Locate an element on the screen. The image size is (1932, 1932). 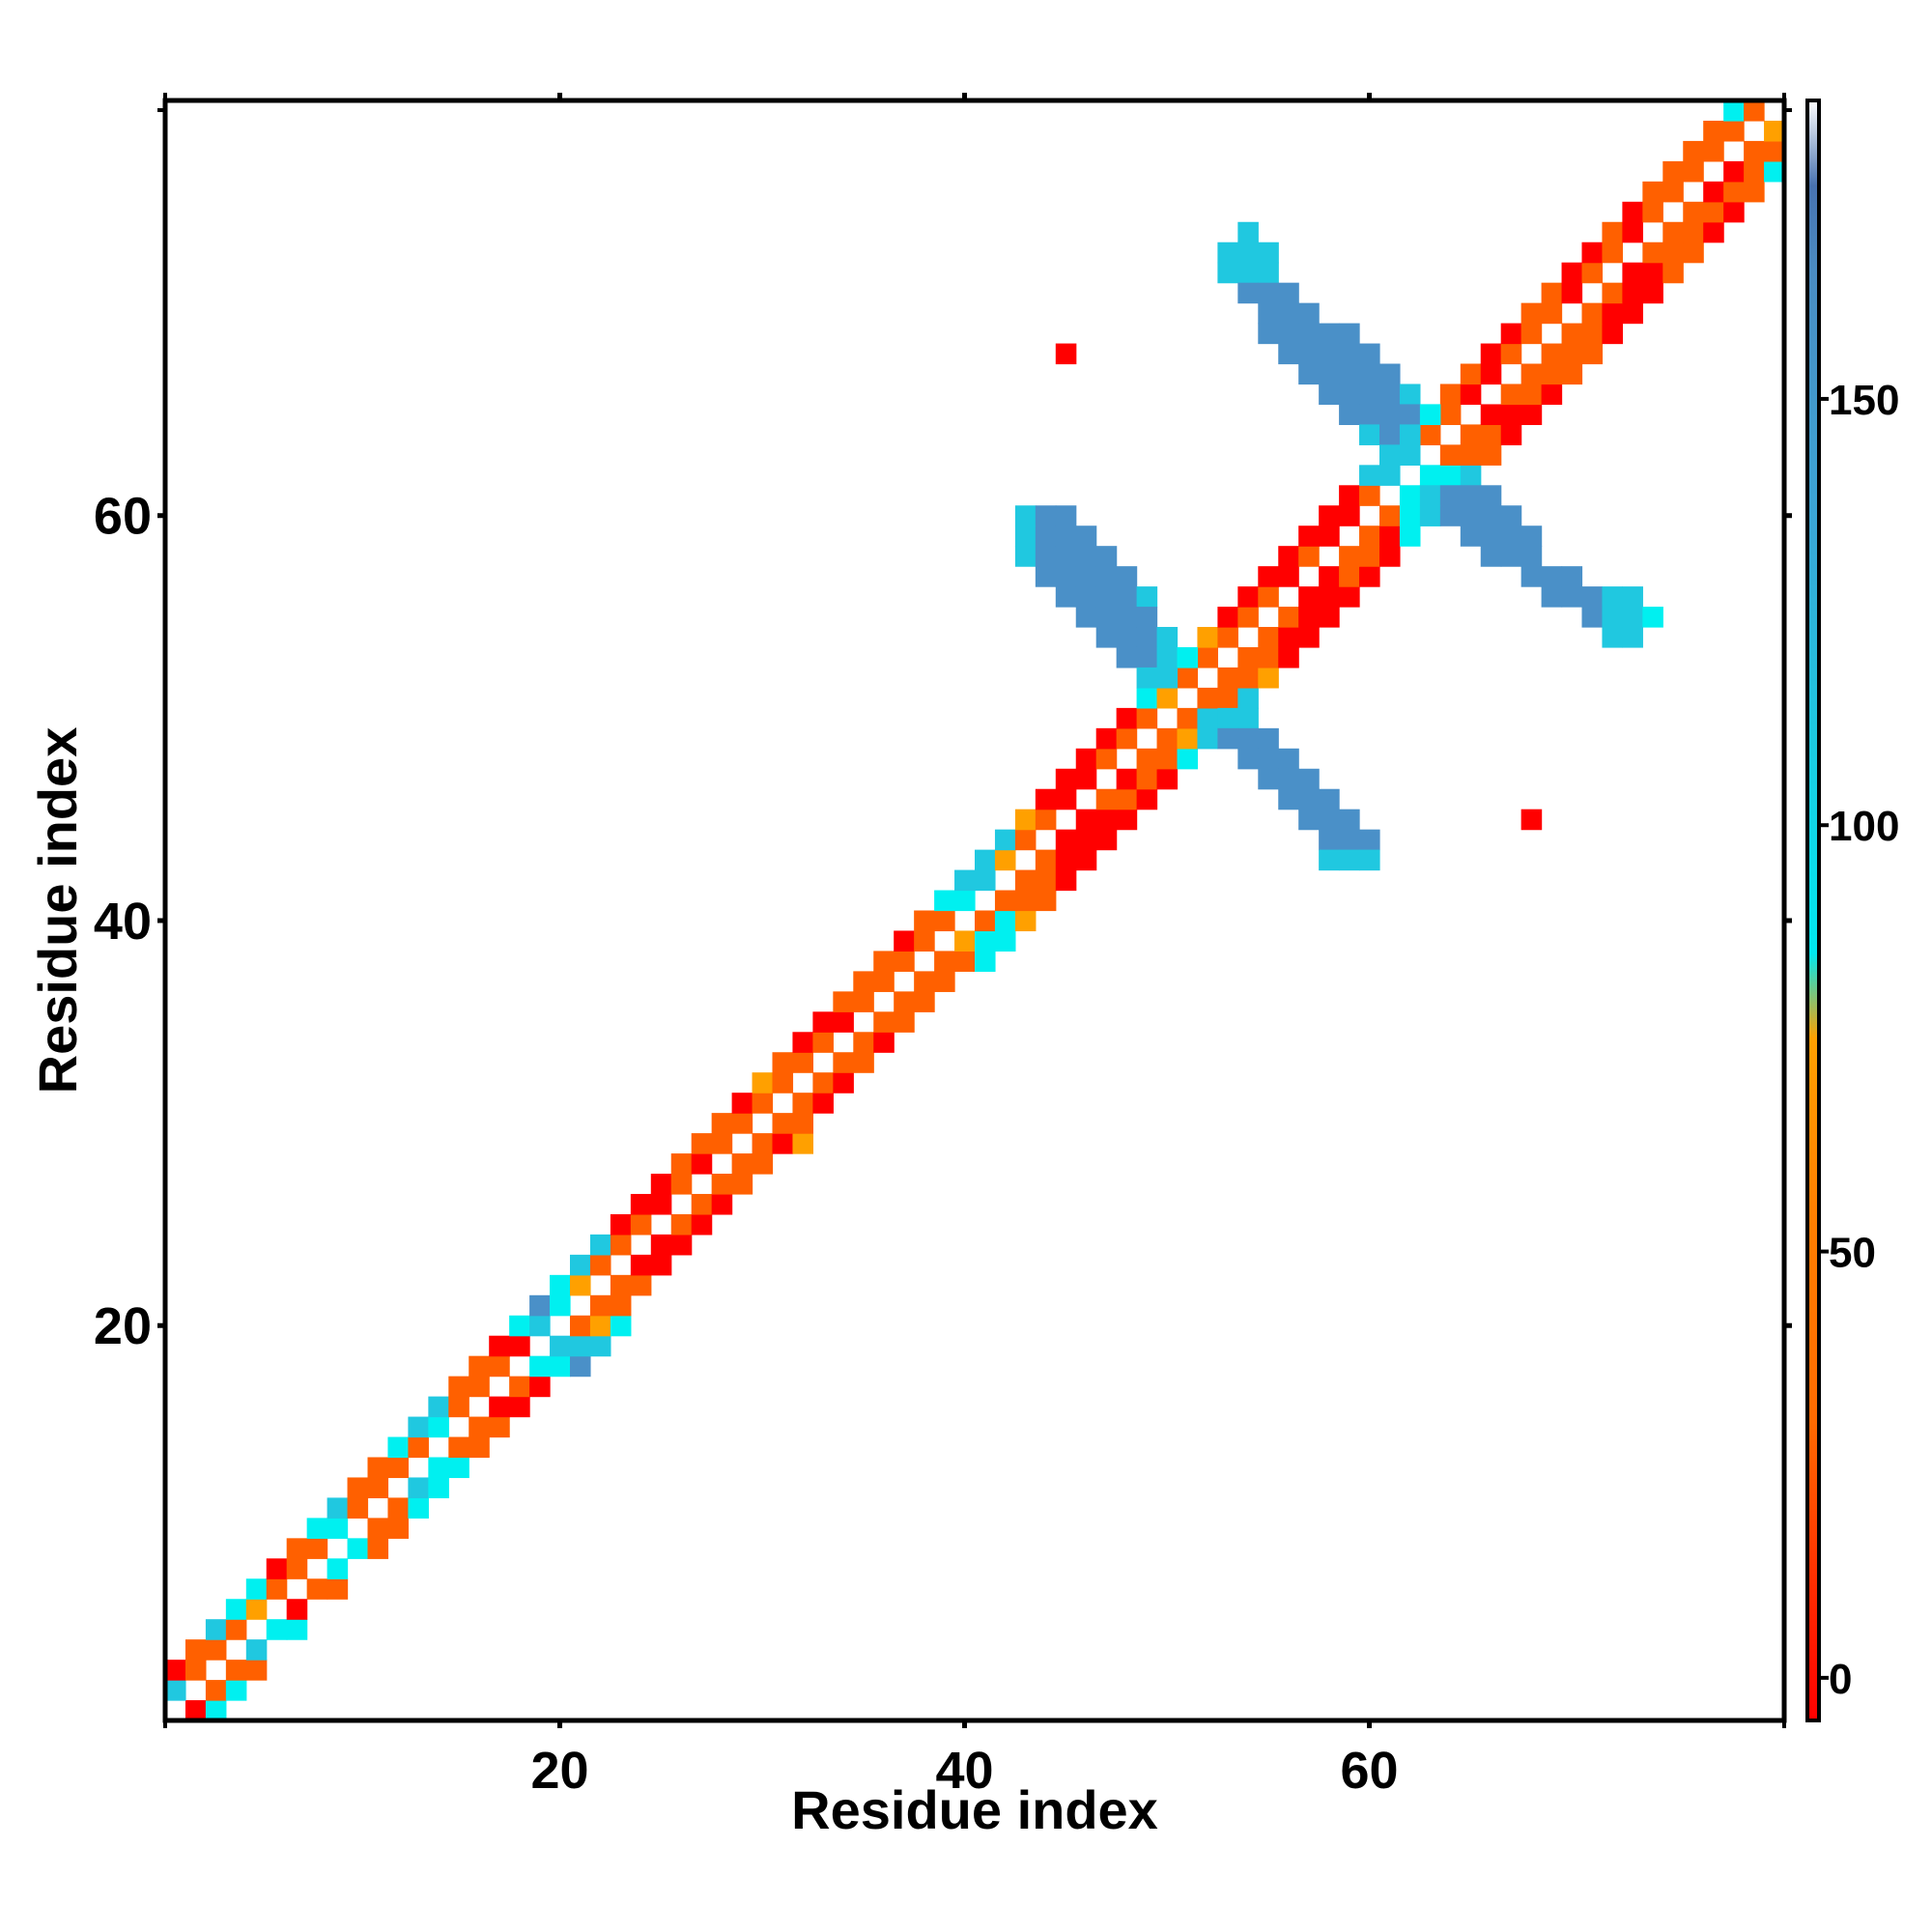
x-tick-label: 20 is located at coordinates (559, 1771).